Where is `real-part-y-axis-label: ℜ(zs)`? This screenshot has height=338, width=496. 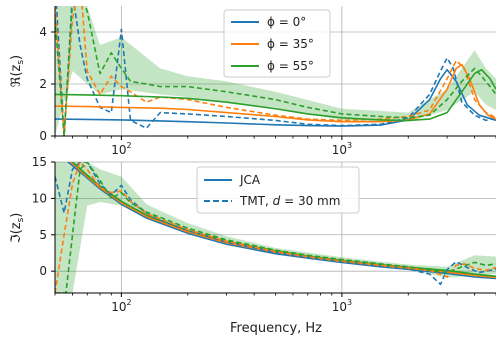
real-part-y-axis-label: ℜ(zs) is located at coordinates (17, 71).